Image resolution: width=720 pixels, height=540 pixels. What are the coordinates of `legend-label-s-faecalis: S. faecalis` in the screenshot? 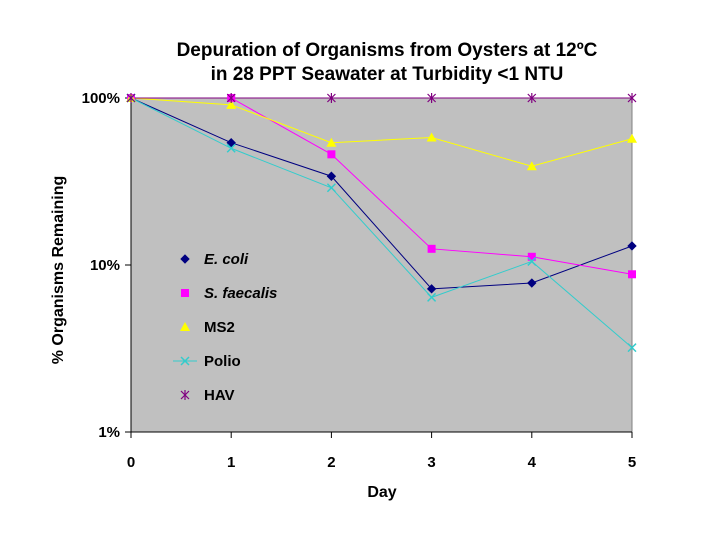 It's located at (240, 293).